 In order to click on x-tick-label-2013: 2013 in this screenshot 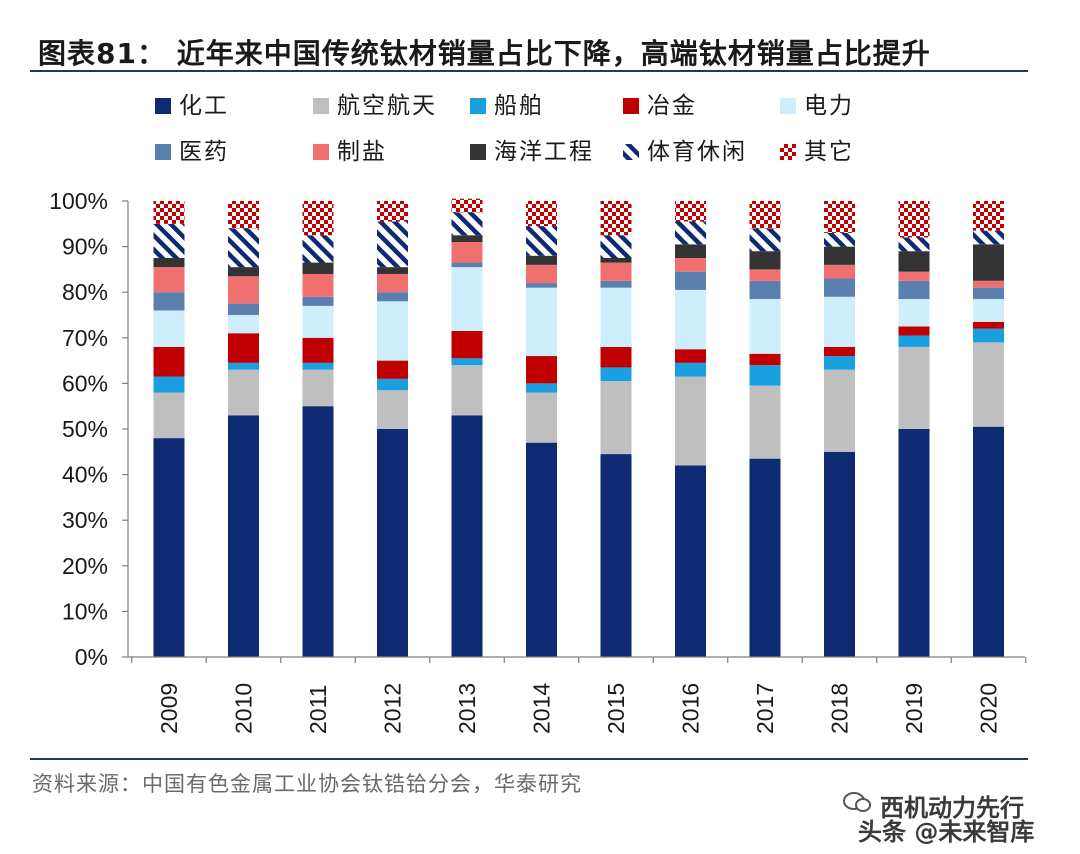, I will do `click(467, 708)`.